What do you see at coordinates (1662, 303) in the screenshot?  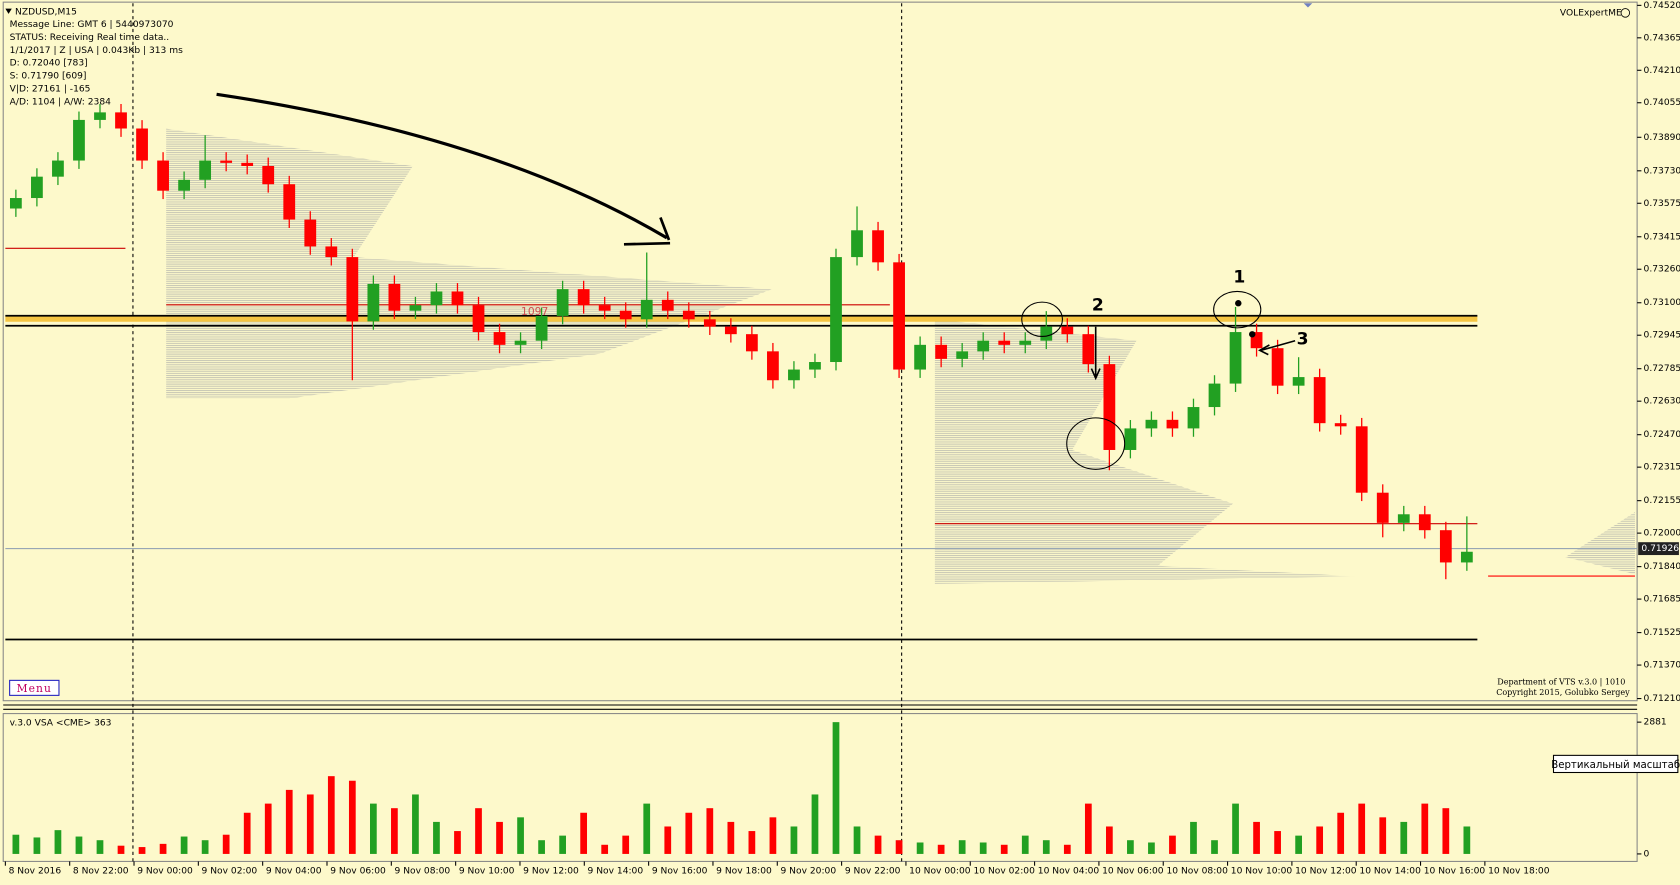 I see `y-tick-label: 0.73100` at bounding box center [1662, 303].